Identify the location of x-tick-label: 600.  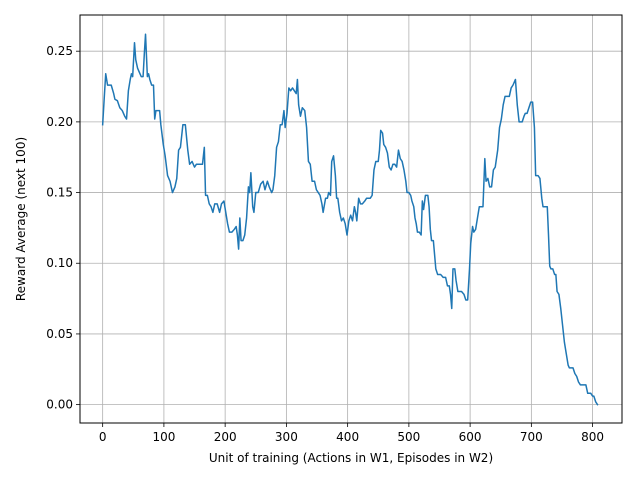
(470, 437).